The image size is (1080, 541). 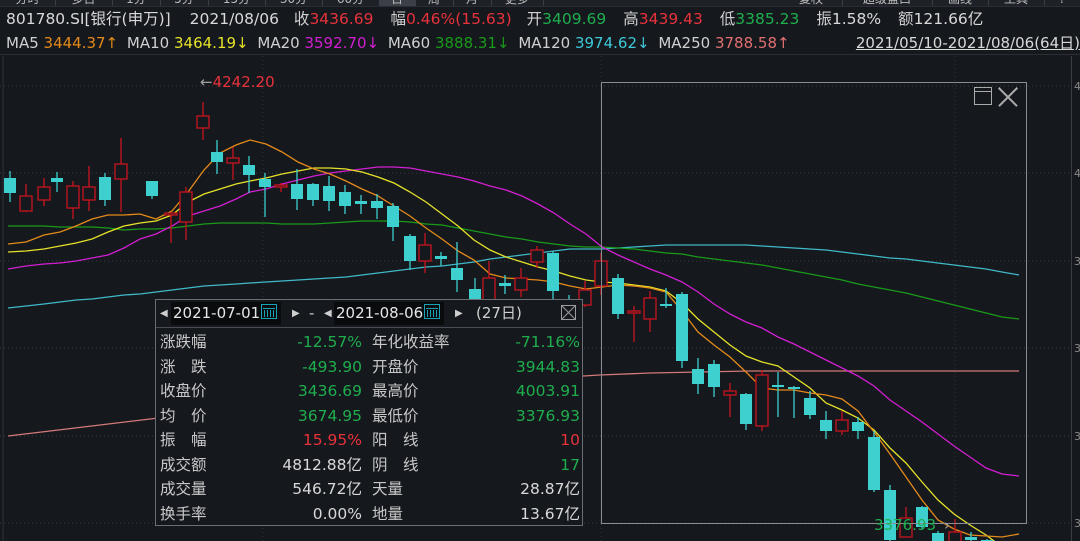 What do you see at coordinates (534, 19) in the screenshot?
I see `open-label: 开` at bounding box center [534, 19].